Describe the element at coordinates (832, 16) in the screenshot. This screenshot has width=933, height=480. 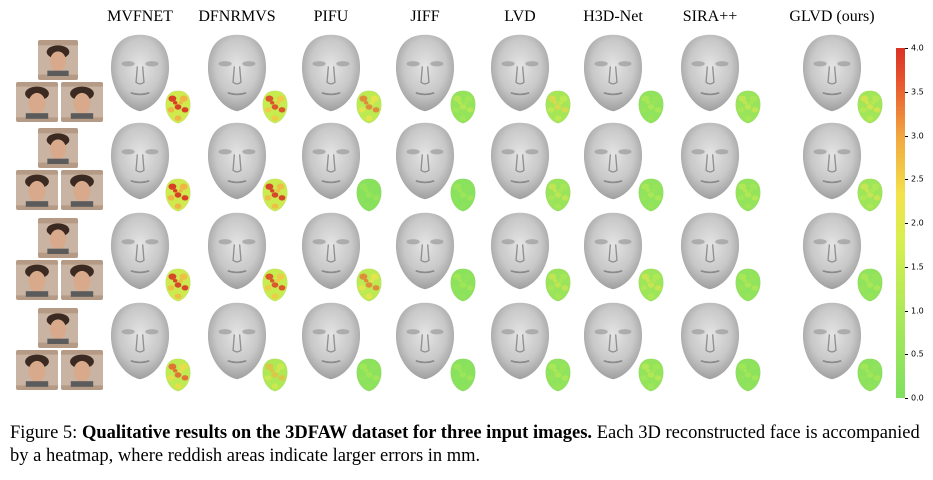
I see `column-header: GLVD (ours)` at that location.